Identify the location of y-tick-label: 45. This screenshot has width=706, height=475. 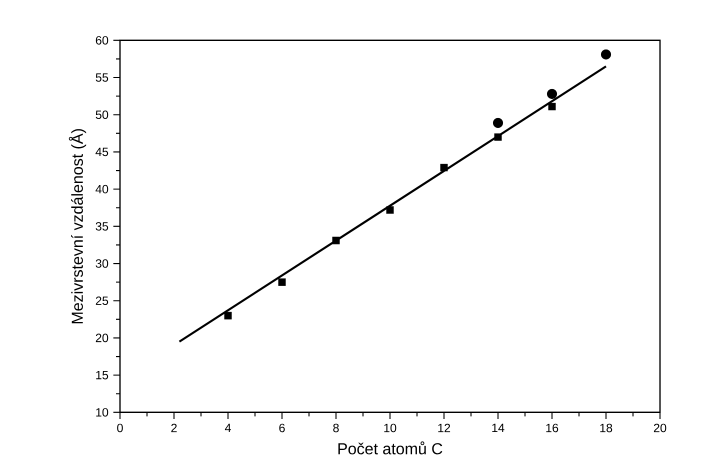
(102, 152).